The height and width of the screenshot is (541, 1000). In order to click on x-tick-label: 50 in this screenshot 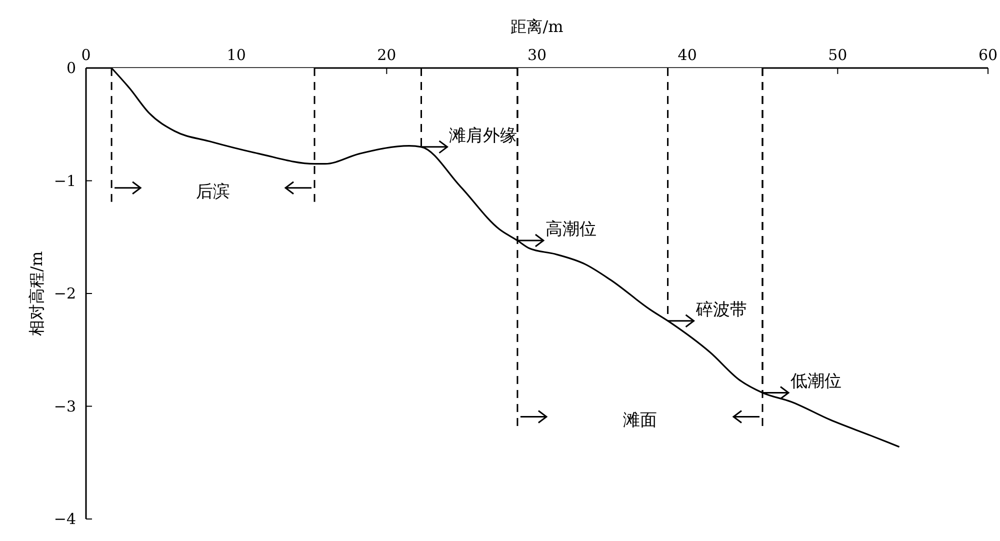, I will do `click(838, 55)`.